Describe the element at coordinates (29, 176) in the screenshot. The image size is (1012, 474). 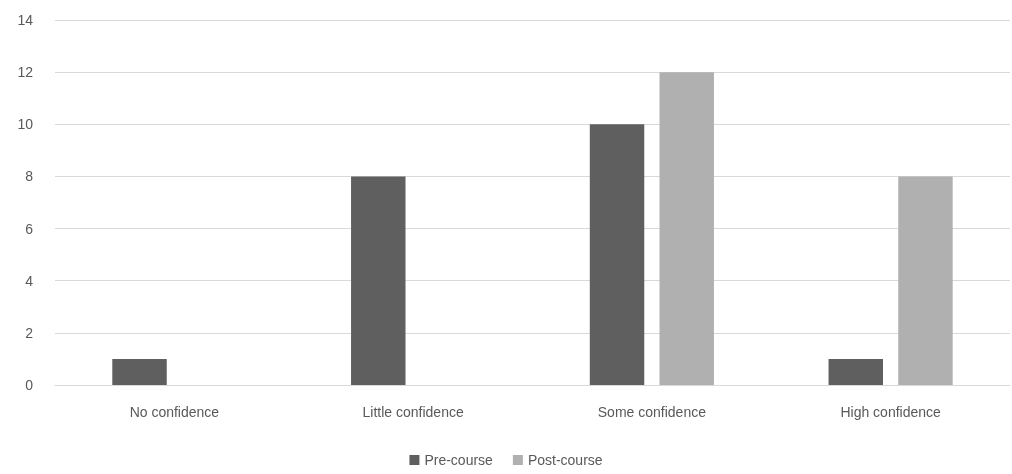
I see `y-tick-label: 8` at that location.